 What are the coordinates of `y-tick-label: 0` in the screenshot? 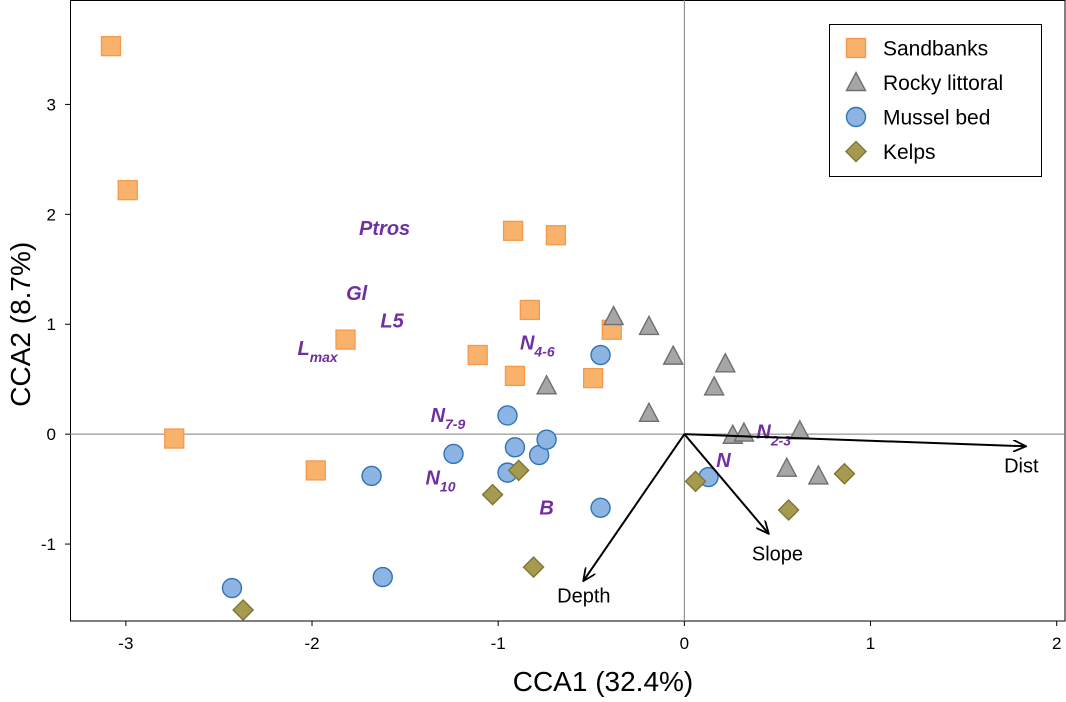 It's located at (51, 434).